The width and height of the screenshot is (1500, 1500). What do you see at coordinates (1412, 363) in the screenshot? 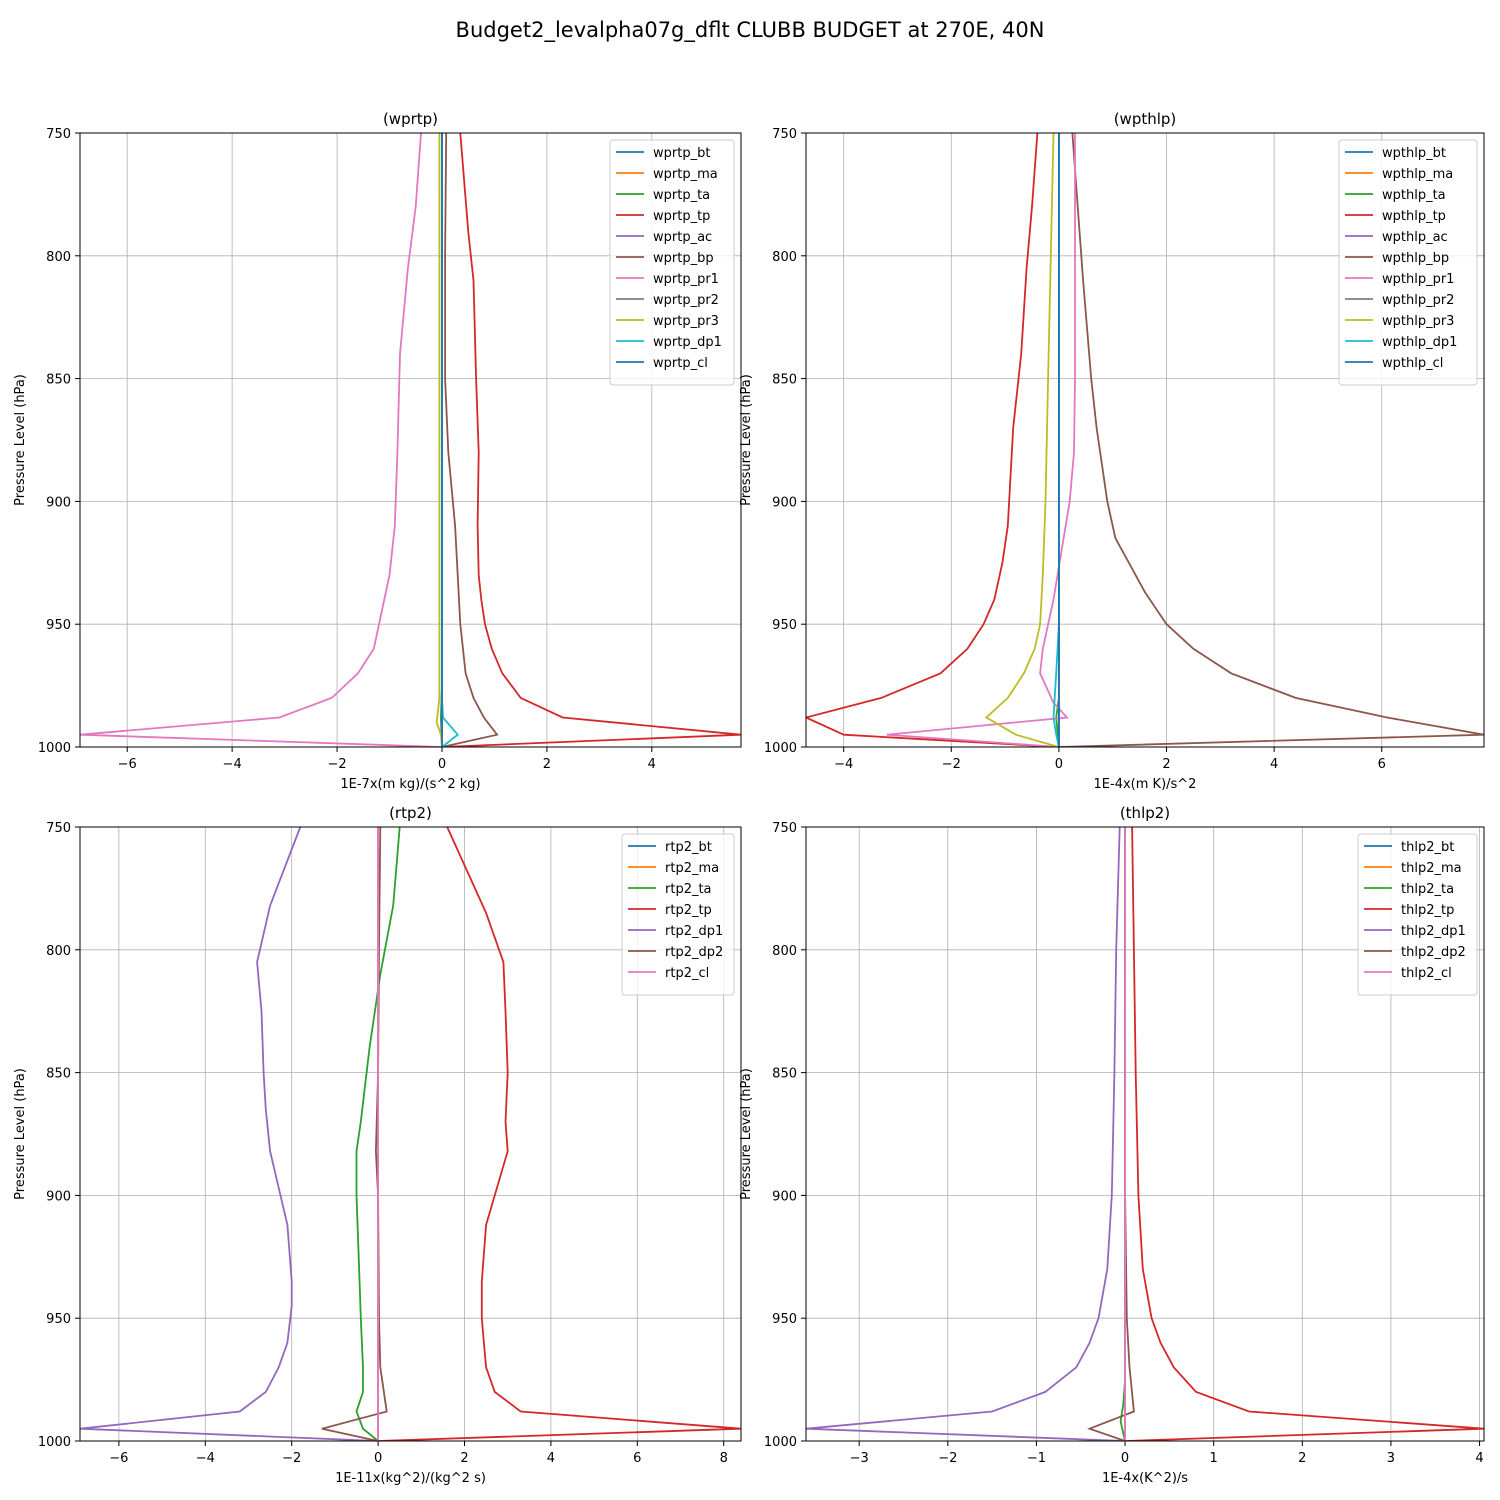
I see `legend-label: wpthlp_cl` at bounding box center [1412, 363].